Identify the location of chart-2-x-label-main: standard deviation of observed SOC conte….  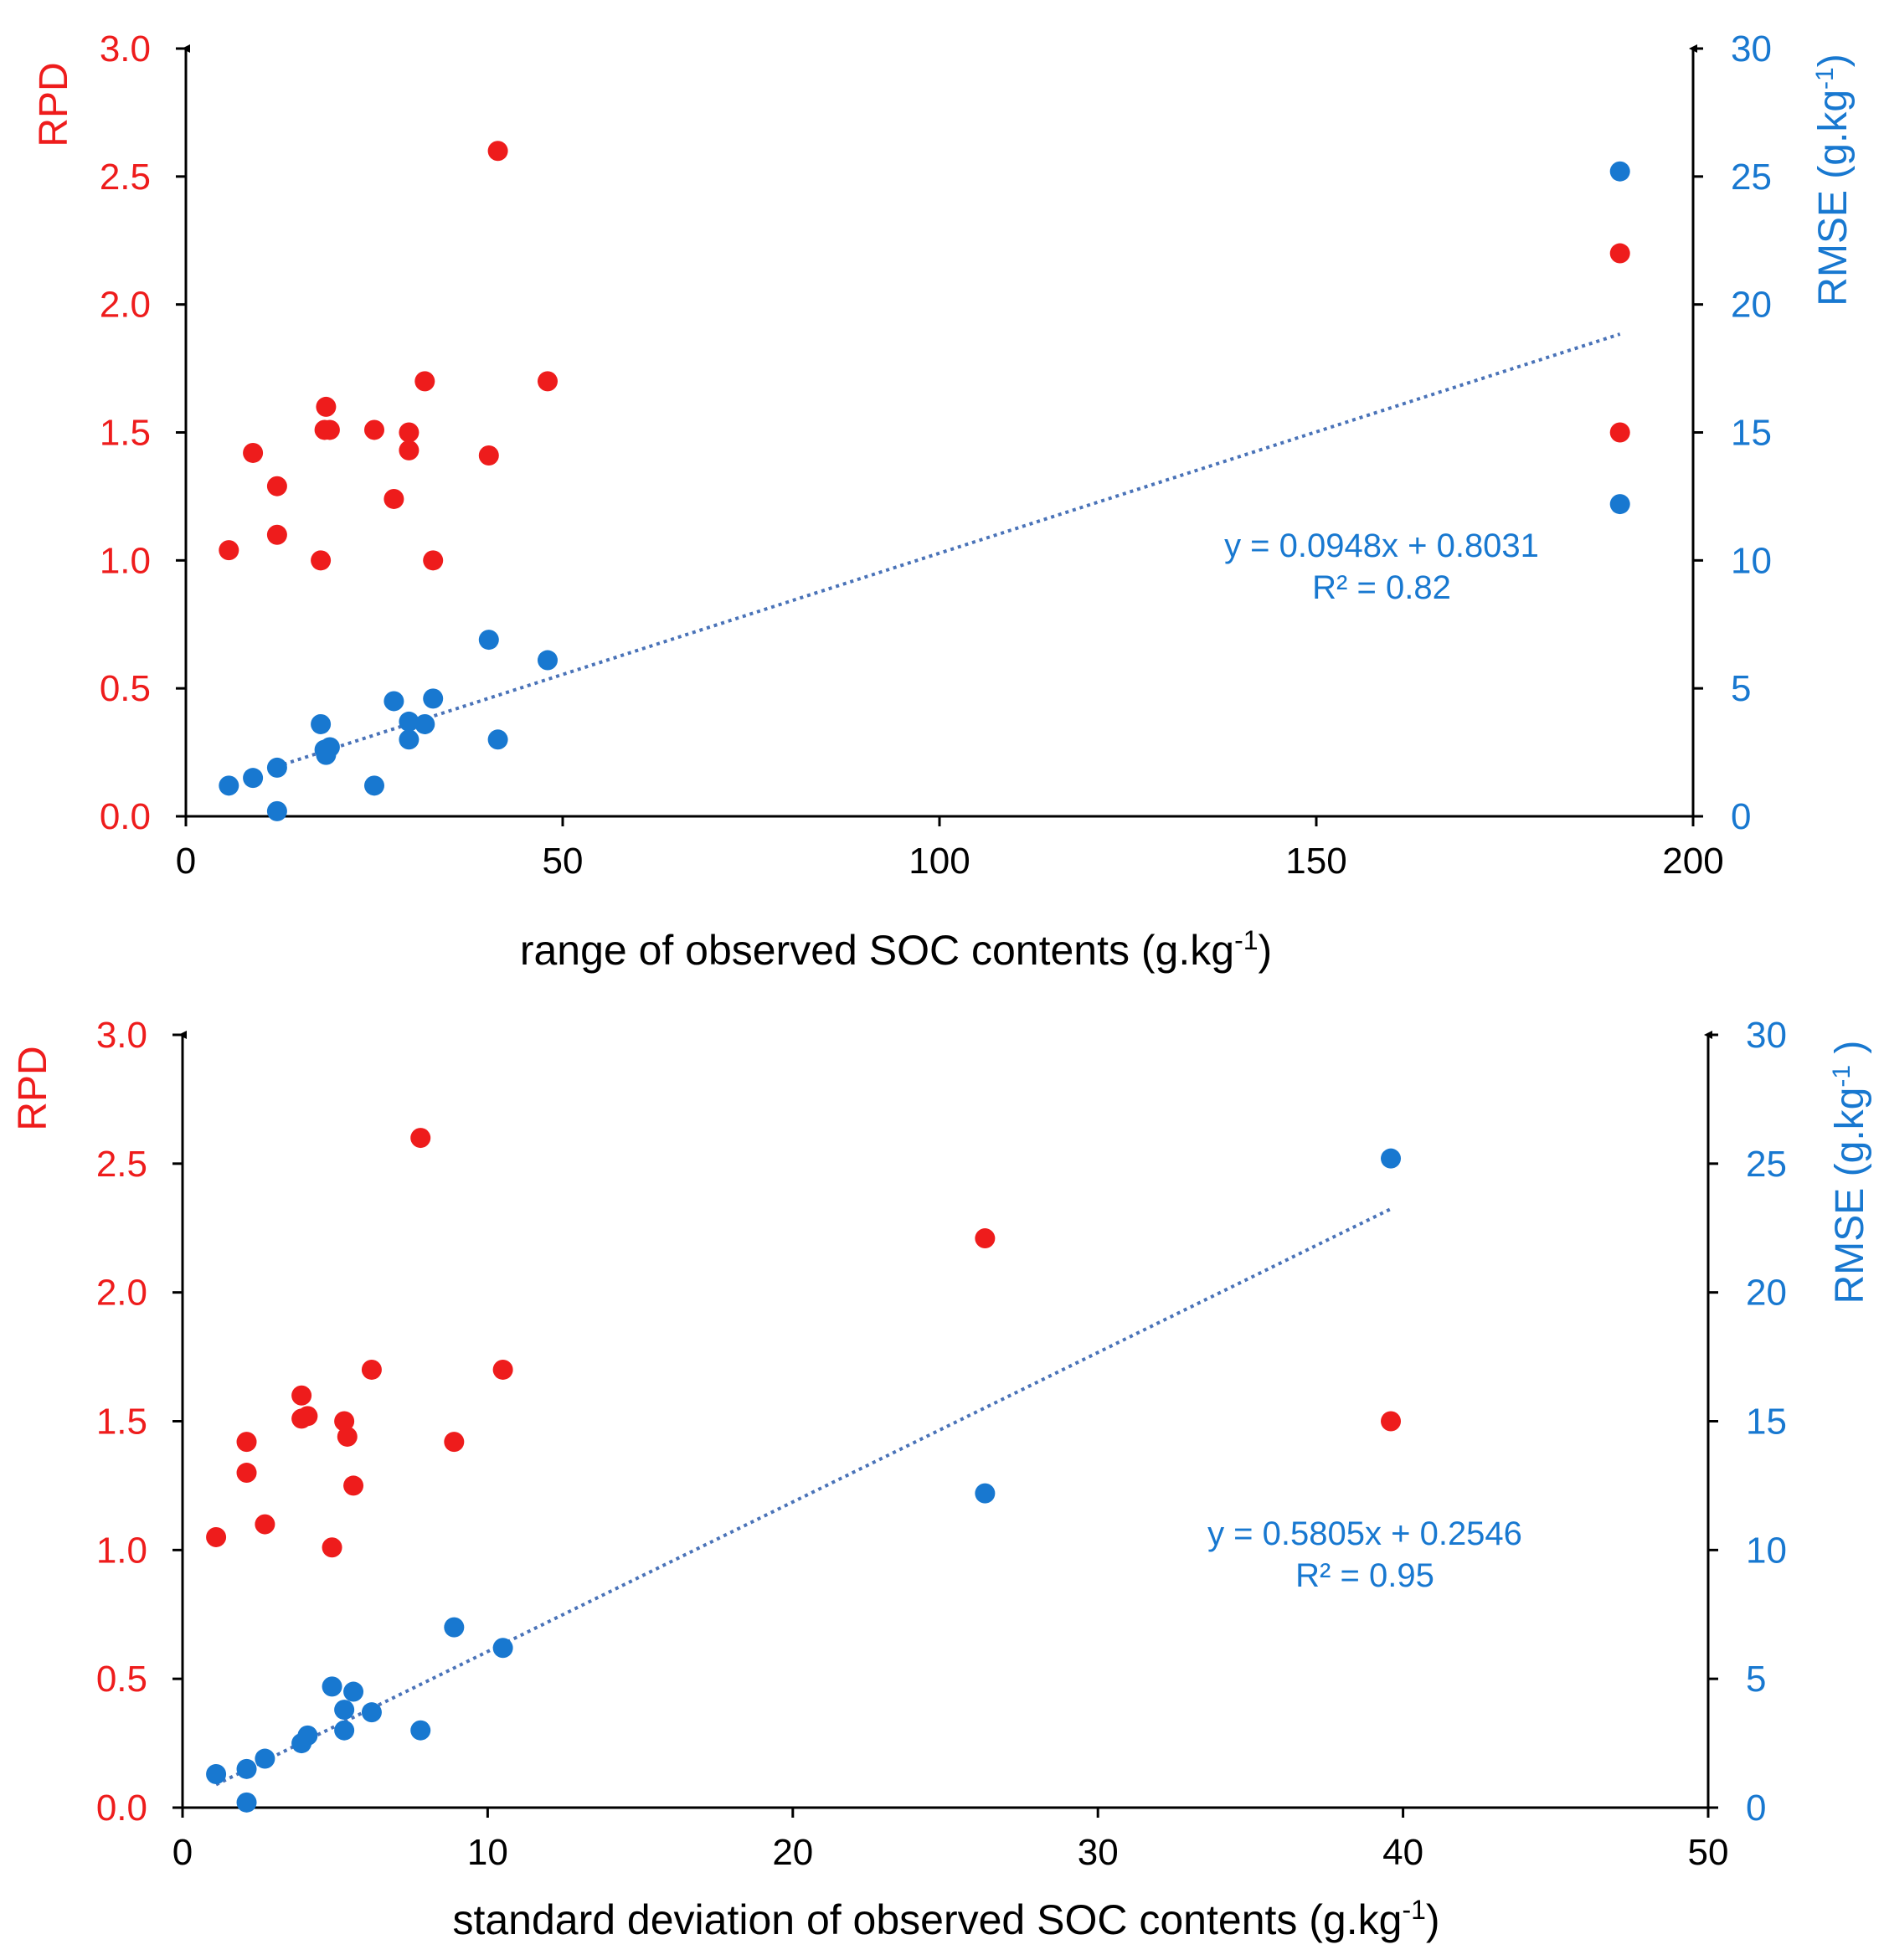
(927, 1919).